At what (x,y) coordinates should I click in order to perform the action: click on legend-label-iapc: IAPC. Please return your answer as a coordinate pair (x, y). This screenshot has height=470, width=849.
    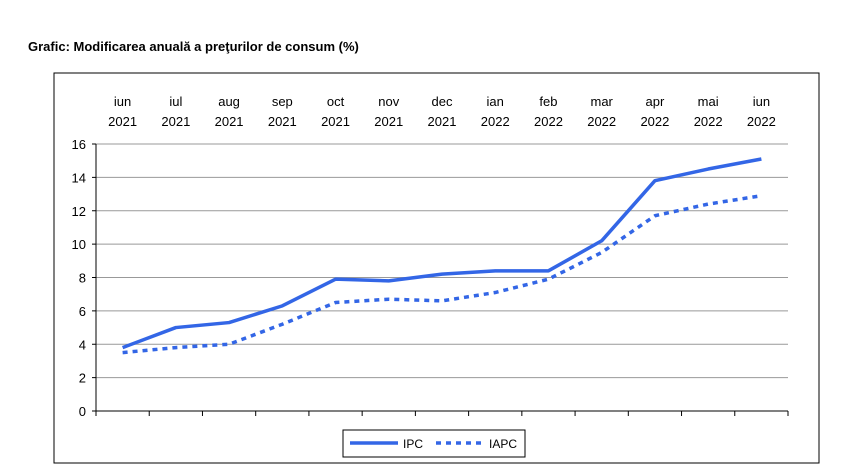
    Looking at the image, I should click on (503, 444).